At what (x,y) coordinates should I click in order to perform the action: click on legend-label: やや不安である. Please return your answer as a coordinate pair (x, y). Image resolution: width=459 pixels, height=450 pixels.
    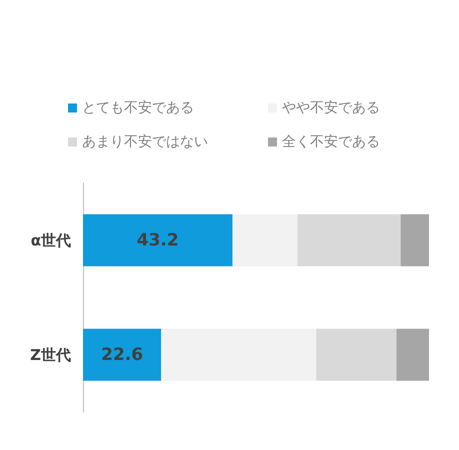
    Looking at the image, I should click on (331, 108).